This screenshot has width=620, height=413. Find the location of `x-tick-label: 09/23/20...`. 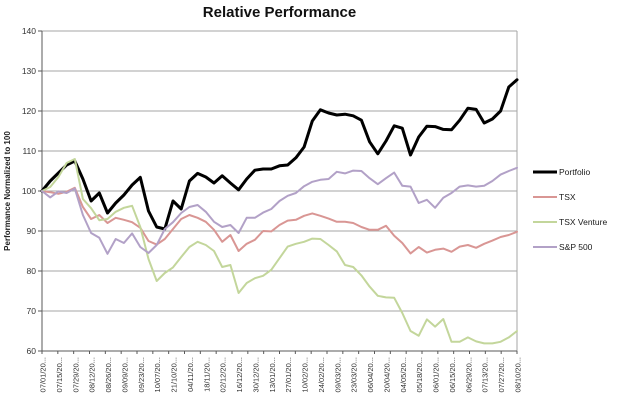

x-tick-label: 09/23/20... is located at coordinates (141, 374).